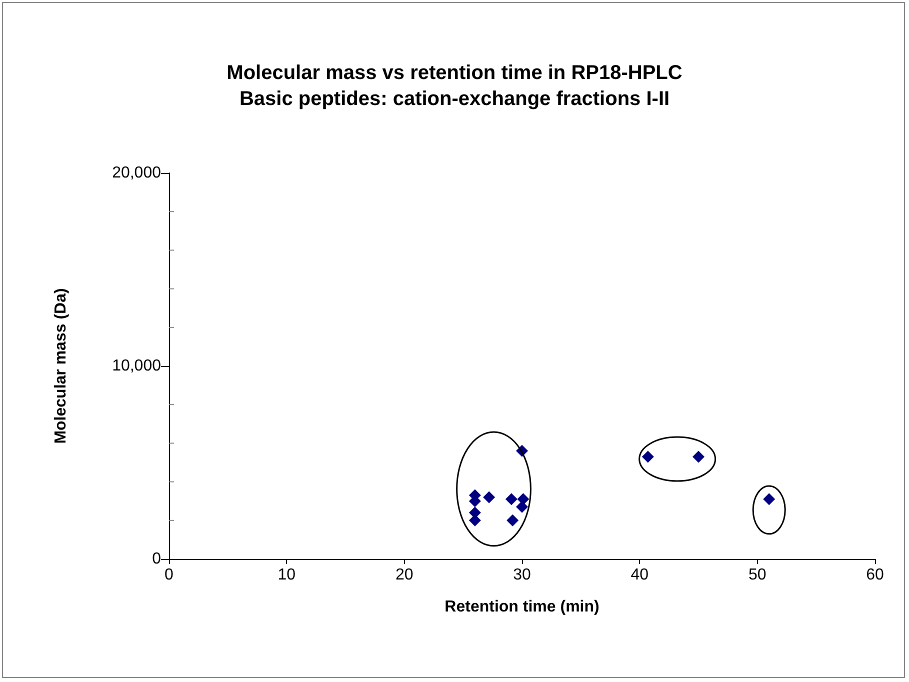  I want to click on x-tick-label: 0, so click(169, 575).